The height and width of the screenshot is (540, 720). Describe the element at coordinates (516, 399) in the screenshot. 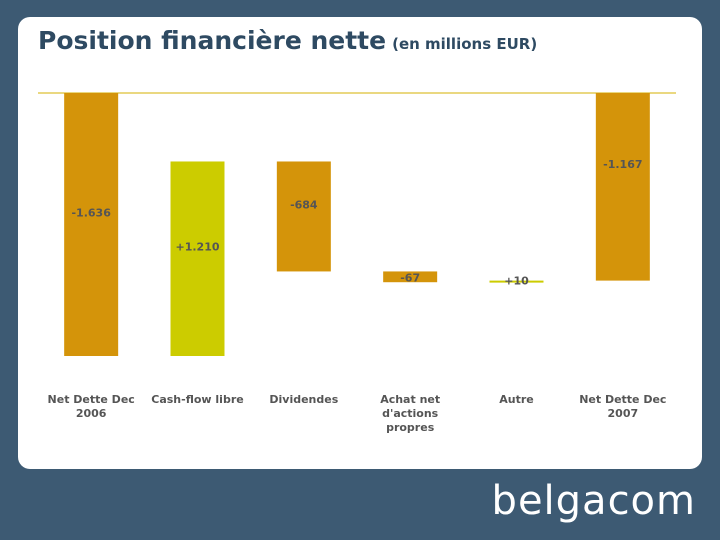

I see `category-label-4-0: Autre` at that location.